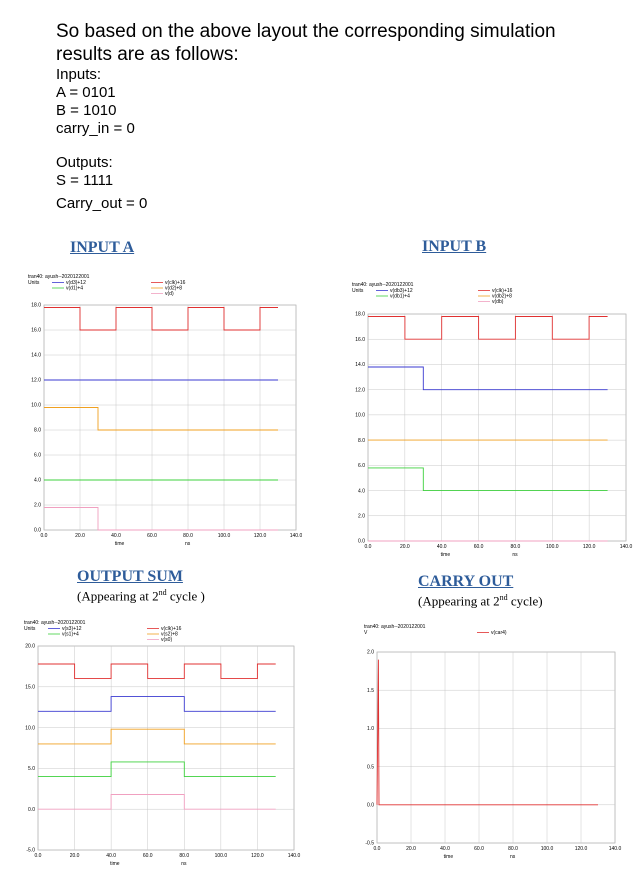  What do you see at coordinates (30, 688) in the screenshot?
I see `y-tick-label: 15.0` at bounding box center [30, 688].